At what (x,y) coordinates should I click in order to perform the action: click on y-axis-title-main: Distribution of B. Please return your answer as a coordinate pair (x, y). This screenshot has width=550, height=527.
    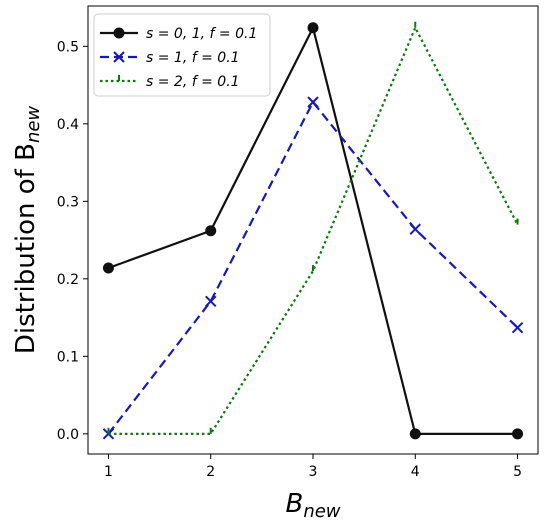
    Looking at the image, I should click on (26, 248).